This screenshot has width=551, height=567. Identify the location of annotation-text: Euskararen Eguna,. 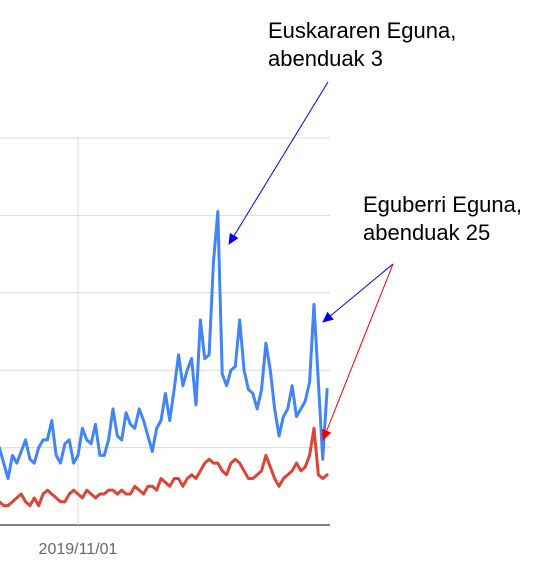
(362, 30).